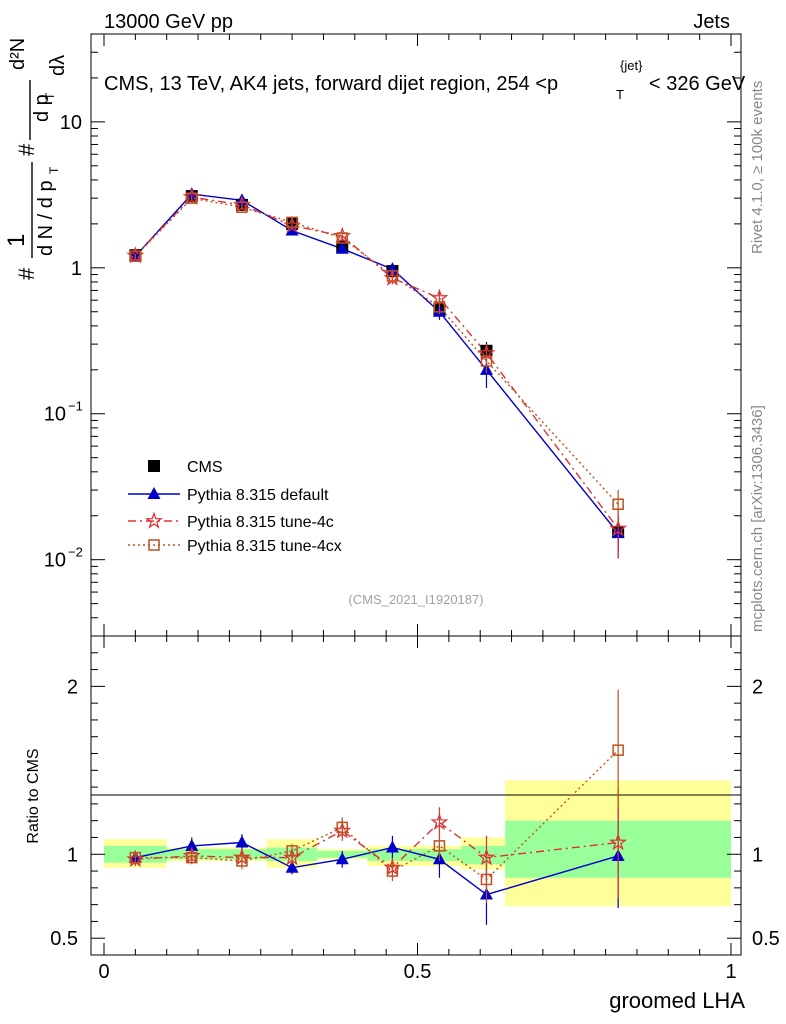 This screenshot has width=786, height=1024. Describe the element at coordinates (46, 218) in the screenshot. I see `ylabel-dN: d N / d p` at that location.